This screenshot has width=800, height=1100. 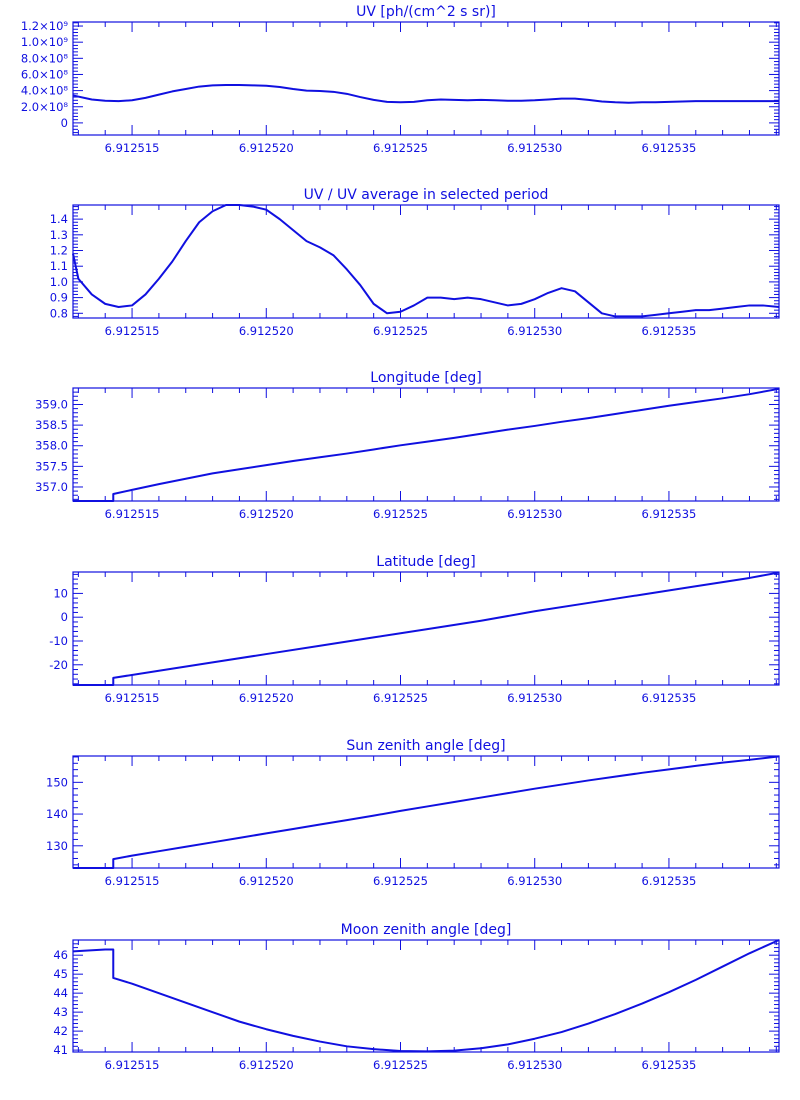 I want to click on y-tick-label: 1.2×10⁹, so click(x=45, y=26).